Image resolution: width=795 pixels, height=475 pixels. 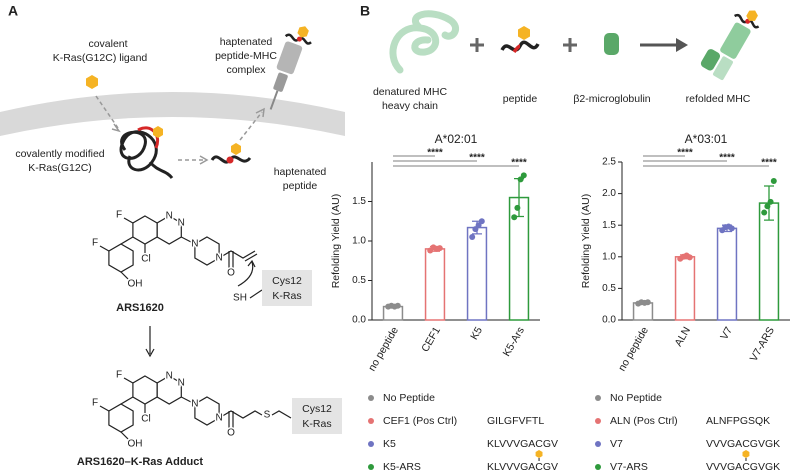 What do you see at coordinates (586, 241) in the screenshot?
I see `y-axis-label: Refolding Yield (AU)` at bounding box center [586, 241].